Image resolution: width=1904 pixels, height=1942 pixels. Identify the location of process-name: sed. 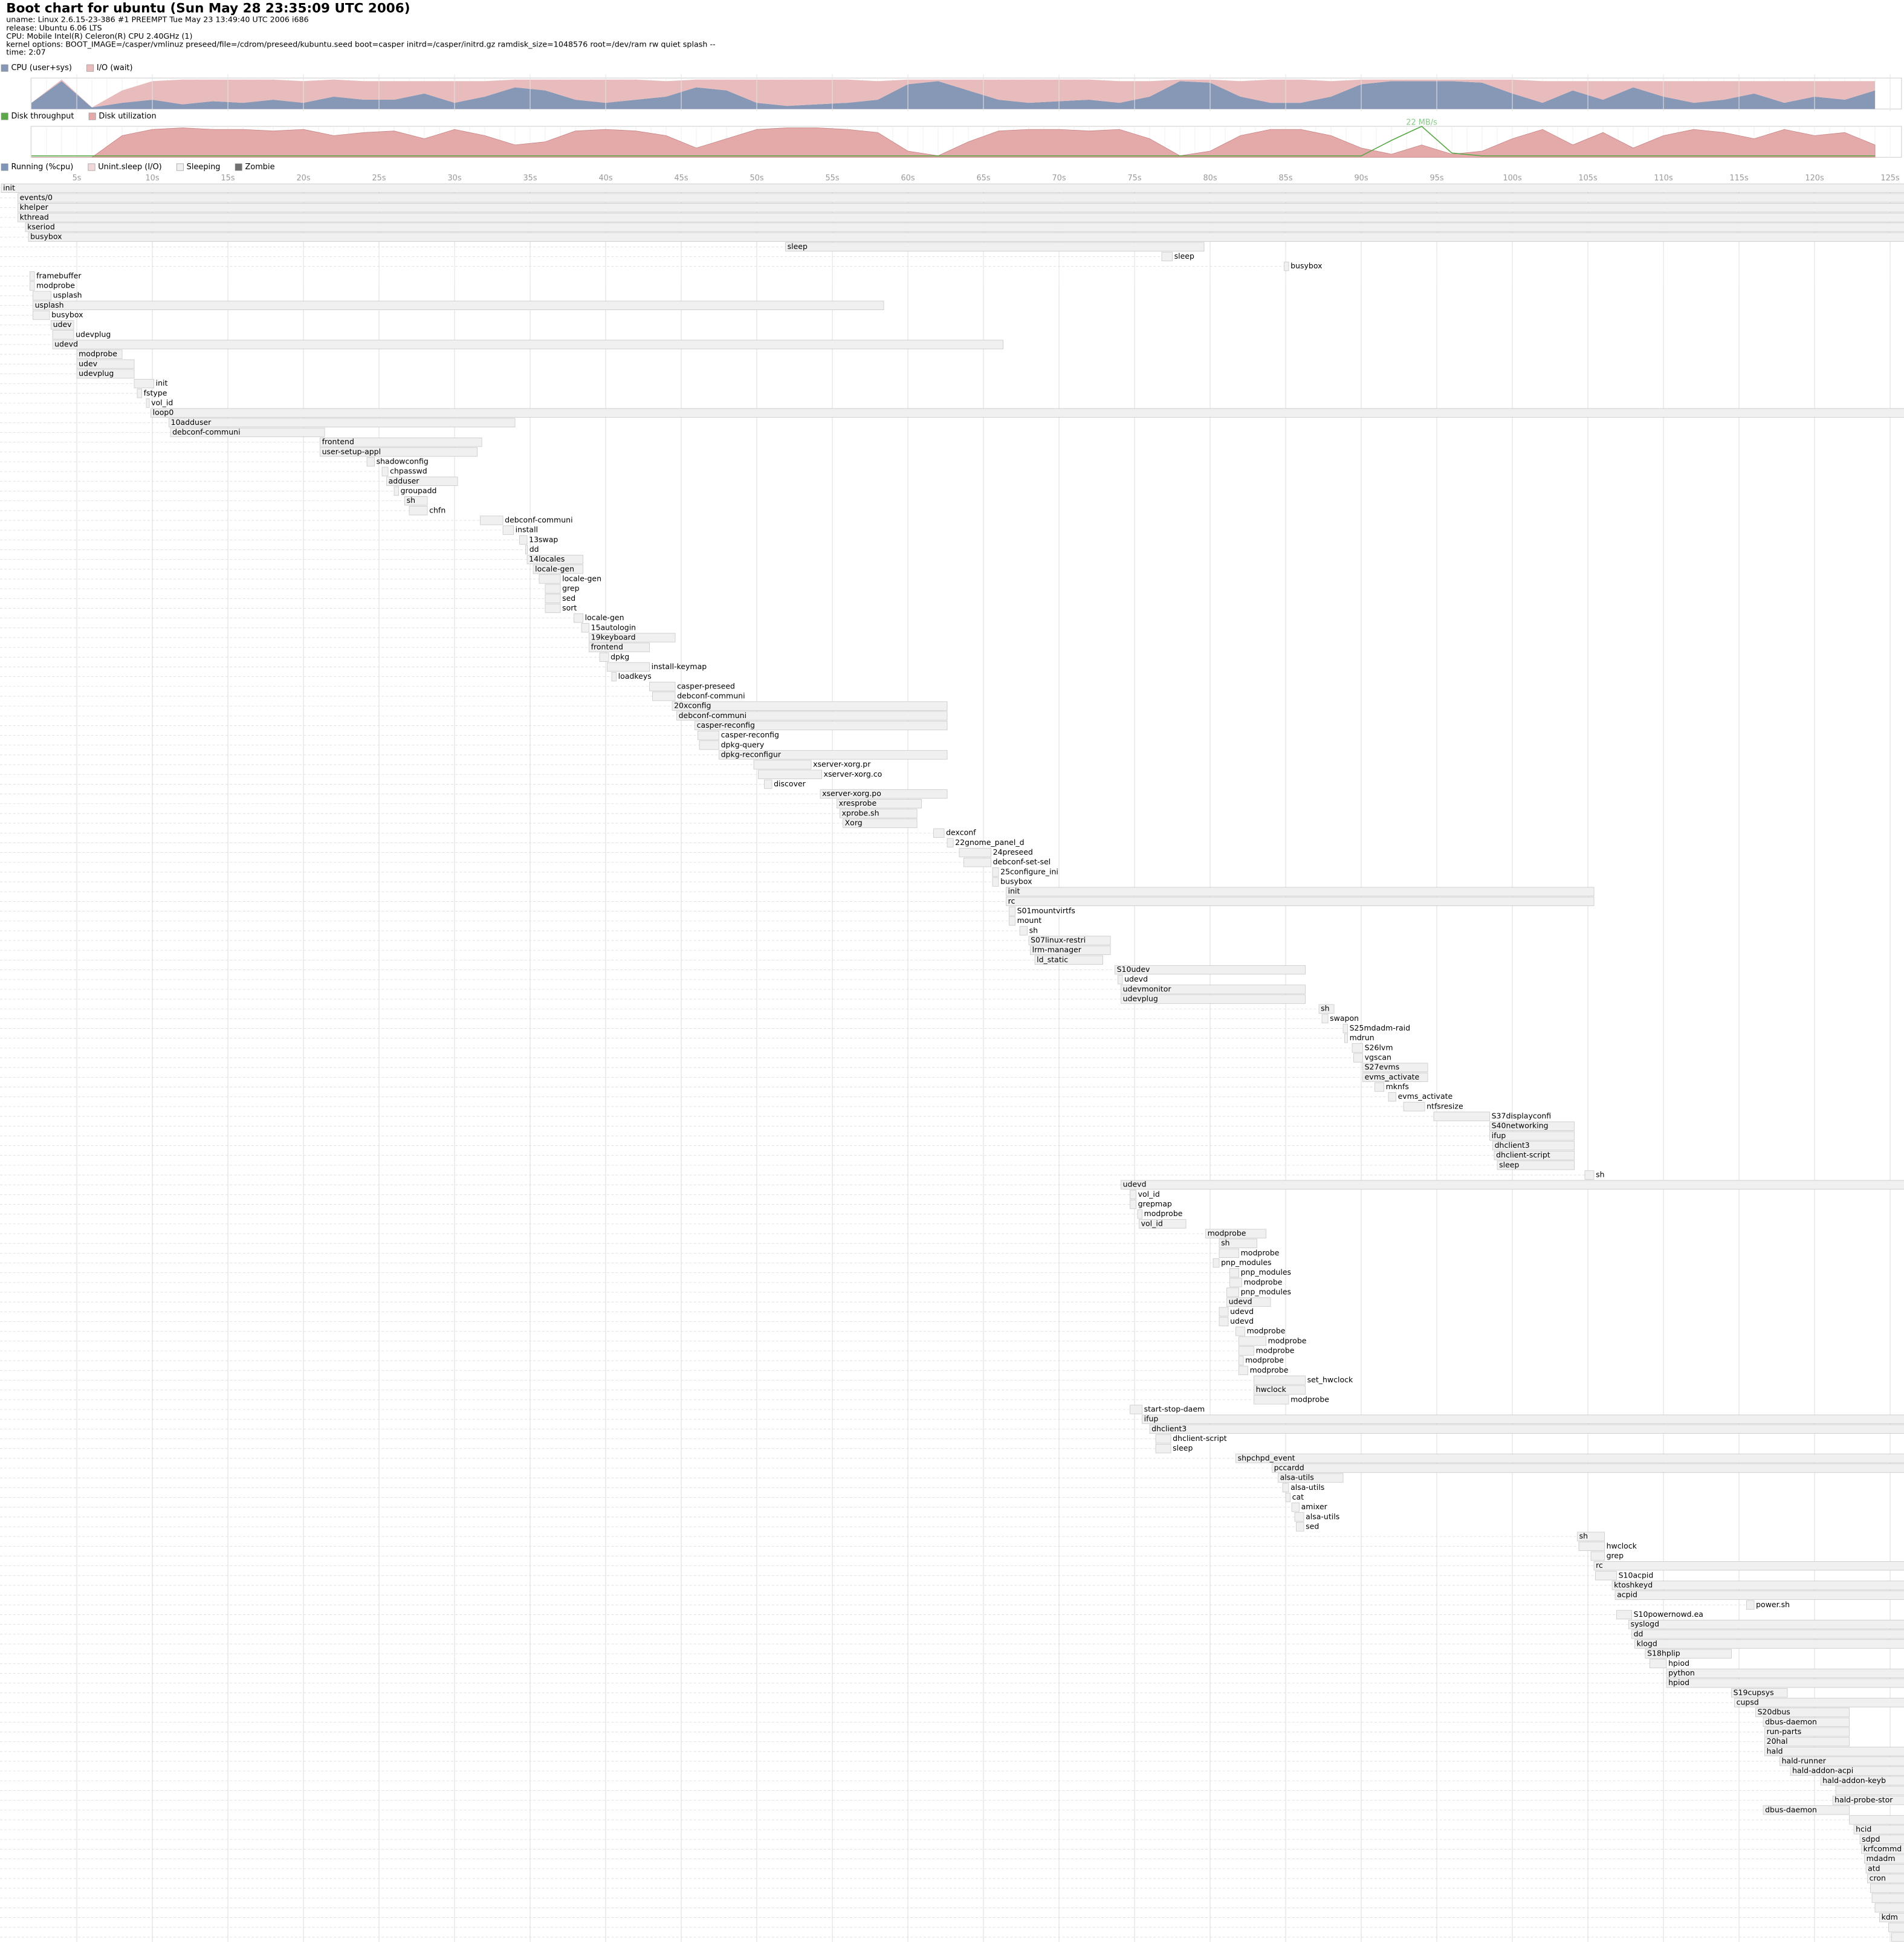
(1312, 1525).